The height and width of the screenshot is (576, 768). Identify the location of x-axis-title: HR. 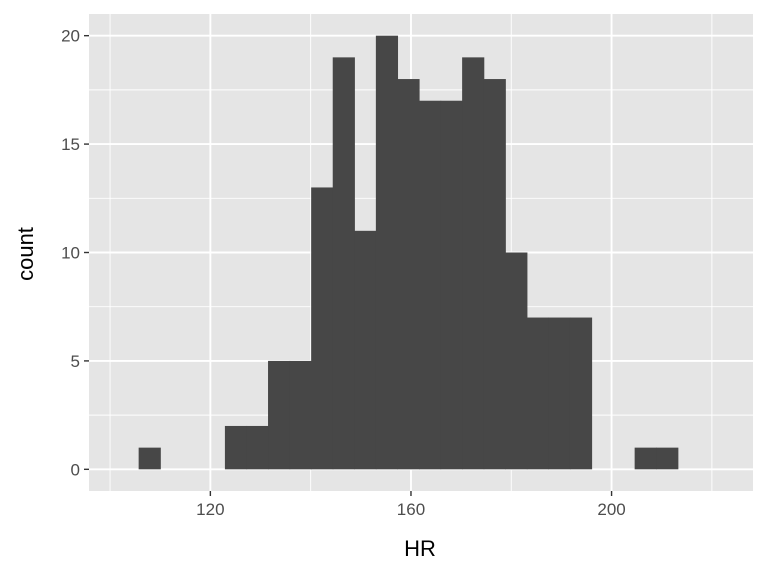
(420, 548).